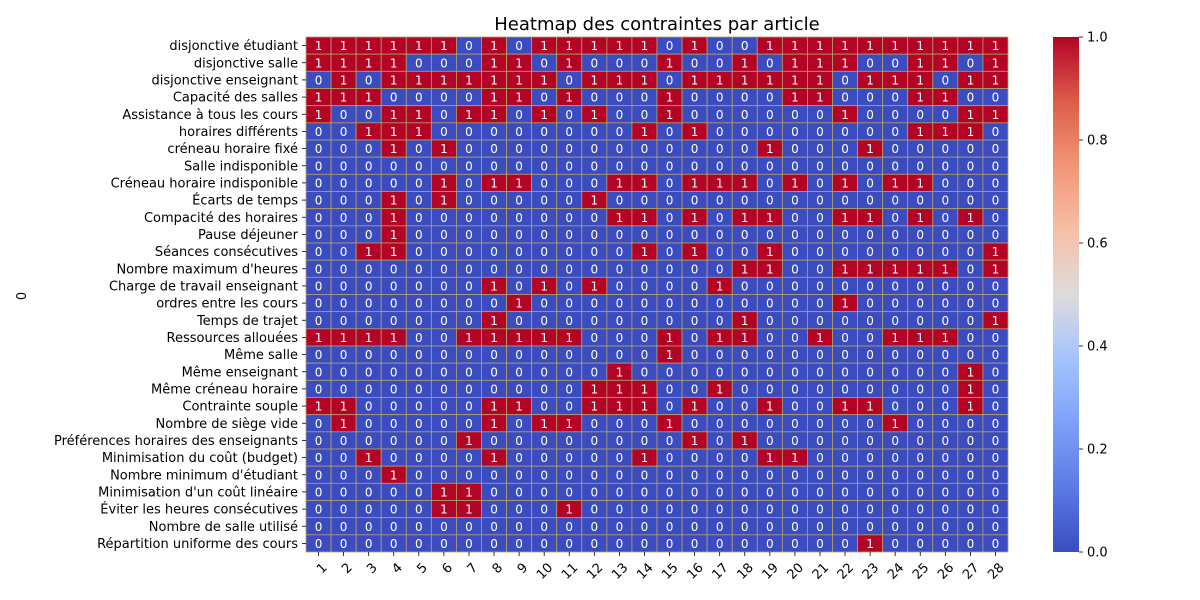 This screenshot has width=1200, height=600. I want to click on row-label: créneau horaire fixé, so click(232, 149).